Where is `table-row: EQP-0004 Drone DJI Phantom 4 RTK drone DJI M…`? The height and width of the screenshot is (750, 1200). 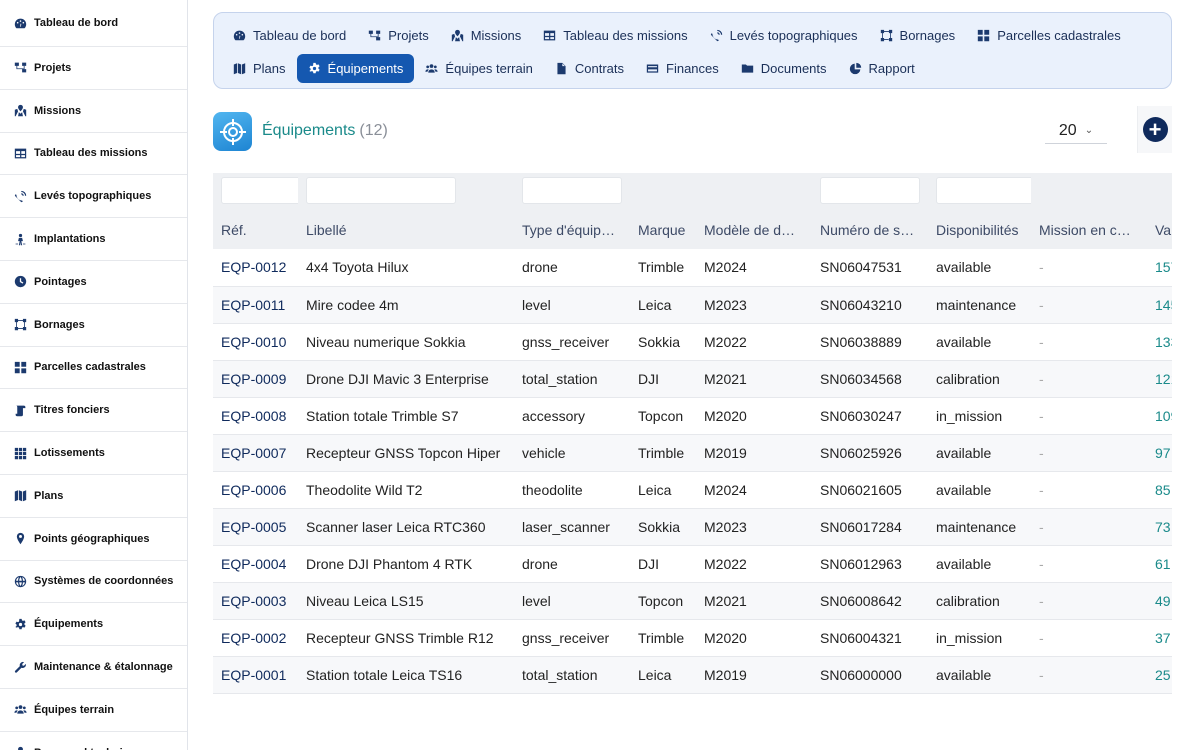
table-row: EQP-0004 Drone DJI Phantom 4 RTK drone DJI M… is located at coordinates (692, 564).